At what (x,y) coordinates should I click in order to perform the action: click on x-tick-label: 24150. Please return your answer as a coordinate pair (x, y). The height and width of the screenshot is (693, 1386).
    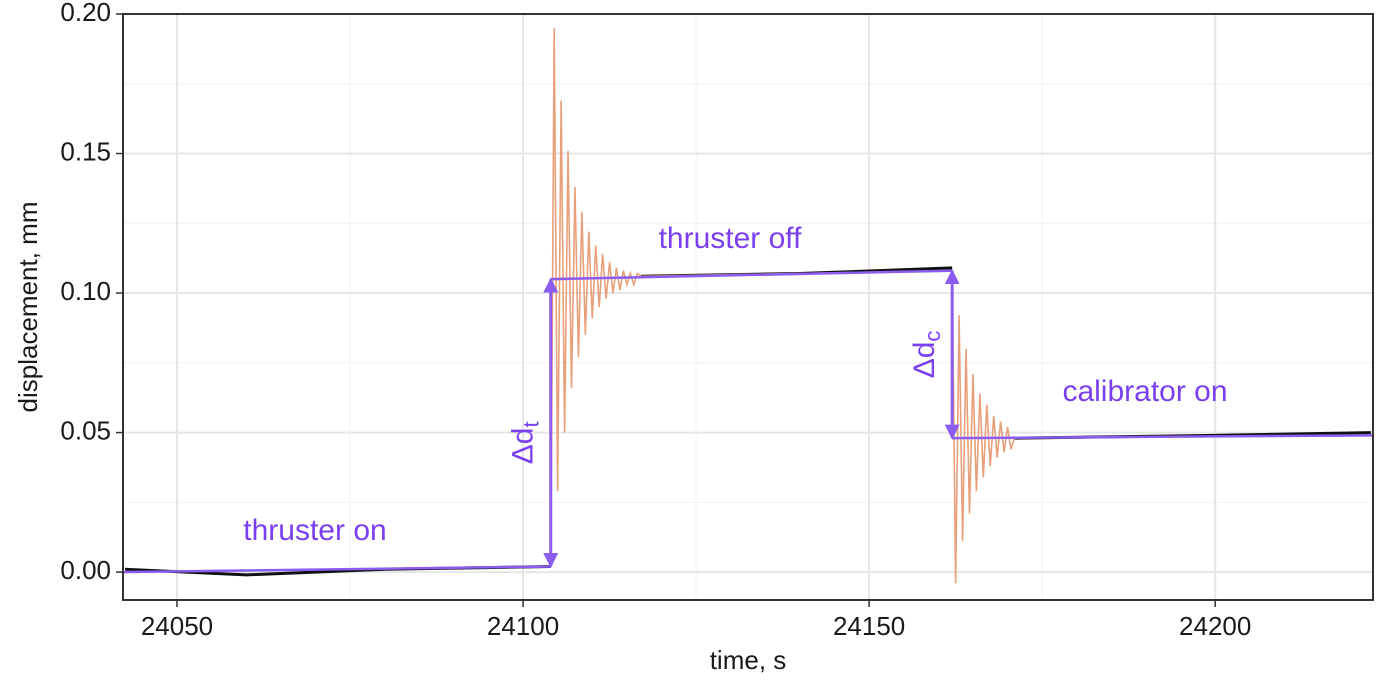
    Looking at the image, I should click on (869, 626).